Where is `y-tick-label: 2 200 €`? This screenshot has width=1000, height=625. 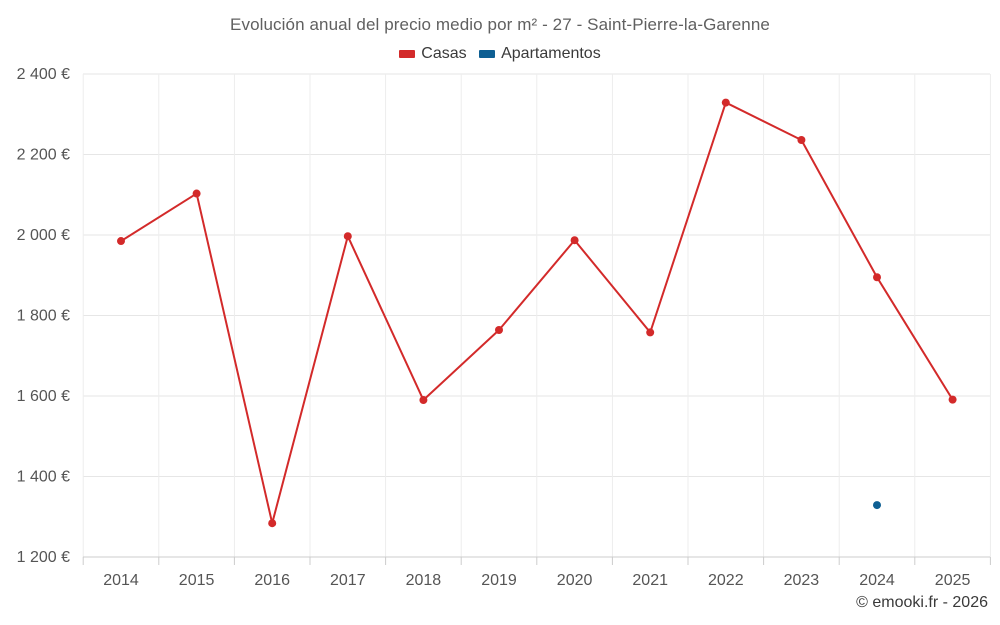
y-tick-label: 2 200 € is located at coordinates (43, 155).